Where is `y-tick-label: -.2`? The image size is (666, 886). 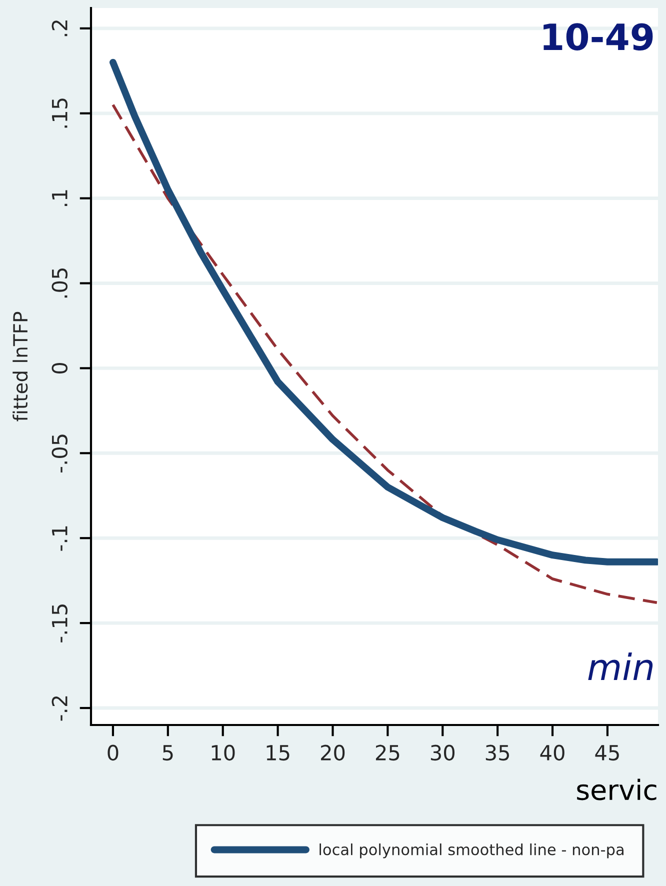 y-tick-label: -.2 is located at coordinates (60, 708).